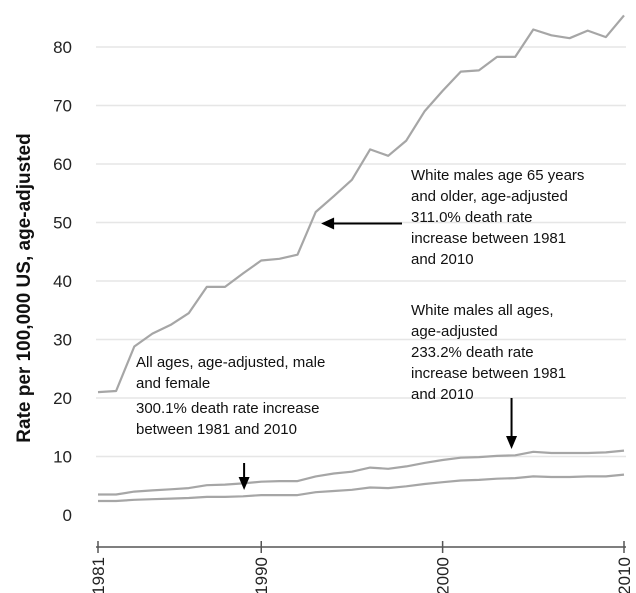  Describe the element at coordinates (361, 488) in the screenshot. I see `series-line-all-ages` at that location.